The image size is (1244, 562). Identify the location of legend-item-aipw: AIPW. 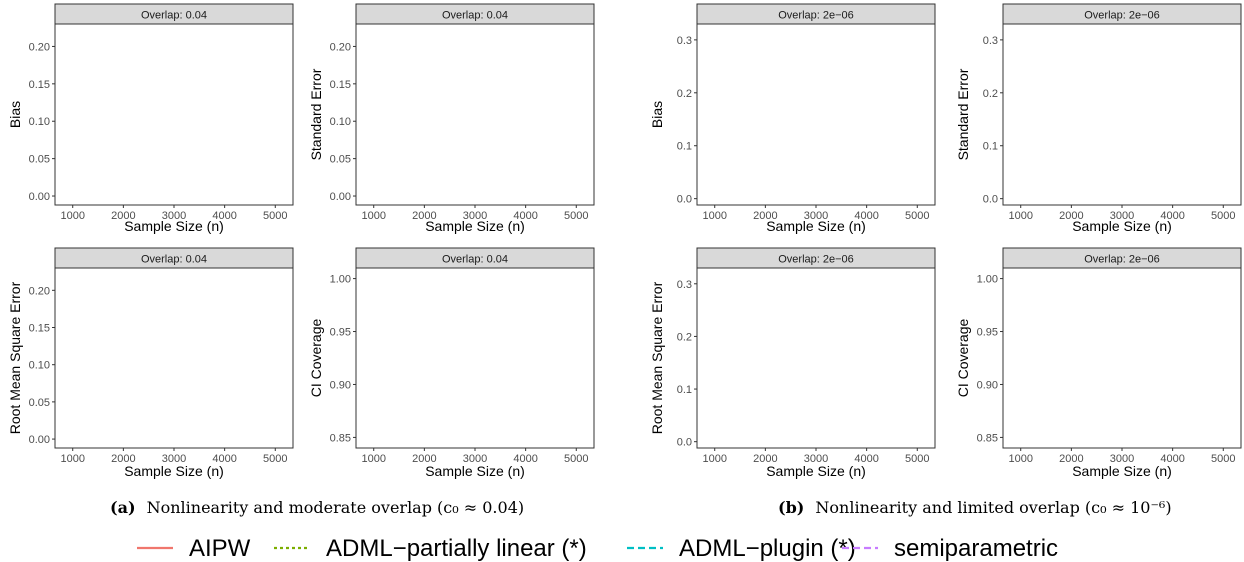
(194, 548).